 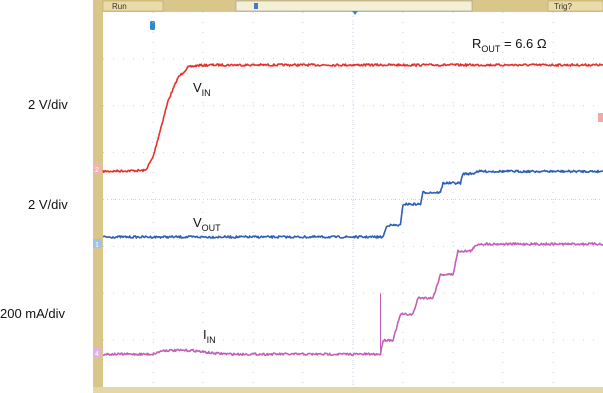 What do you see at coordinates (354, 6) in the screenshot?
I see `record-length-box` at bounding box center [354, 6].